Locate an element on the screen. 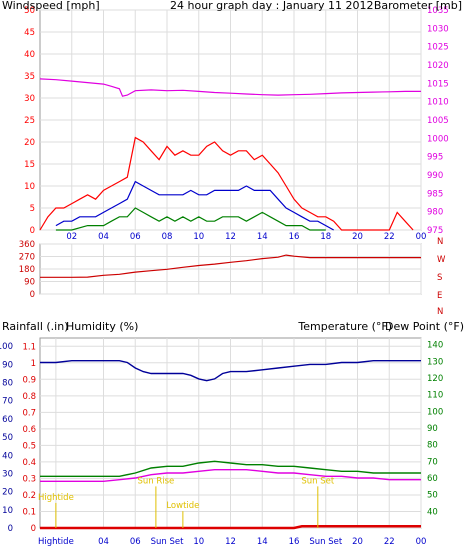 The image size is (466, 555). barometer-tick-1035: 1035 is located at coordinates (438, 11).